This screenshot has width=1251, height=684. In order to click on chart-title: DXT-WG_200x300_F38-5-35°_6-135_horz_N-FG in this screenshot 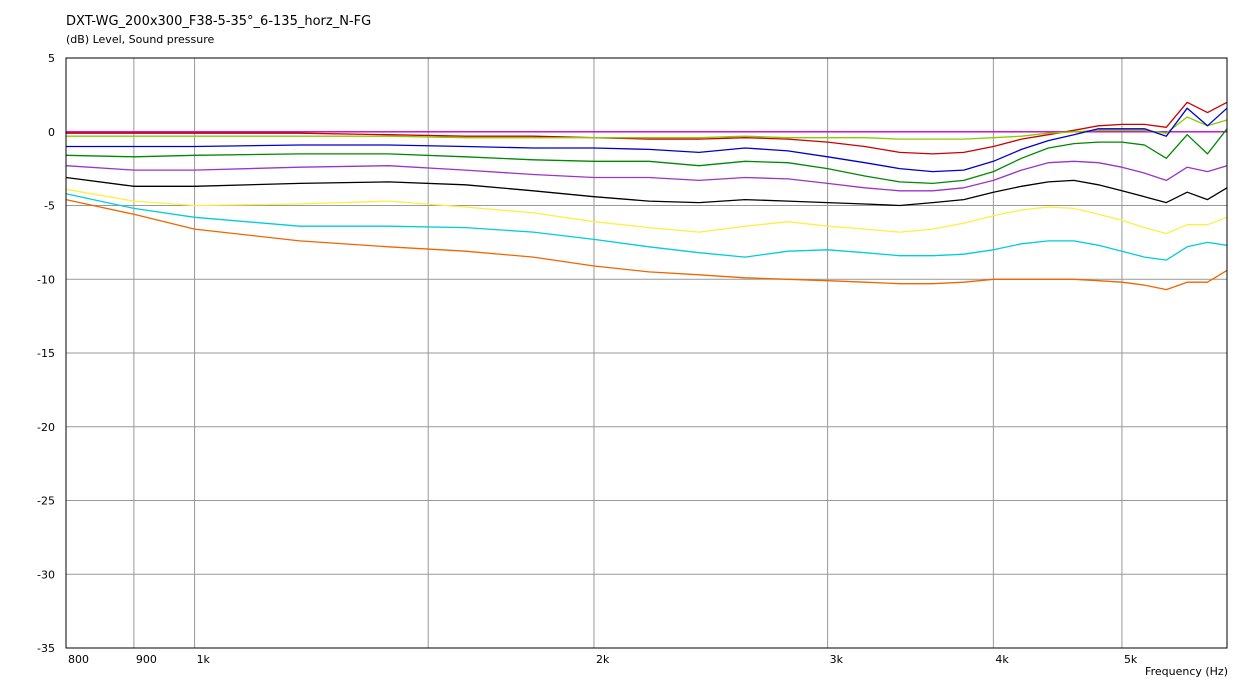, I will do `click(219, 21)`.